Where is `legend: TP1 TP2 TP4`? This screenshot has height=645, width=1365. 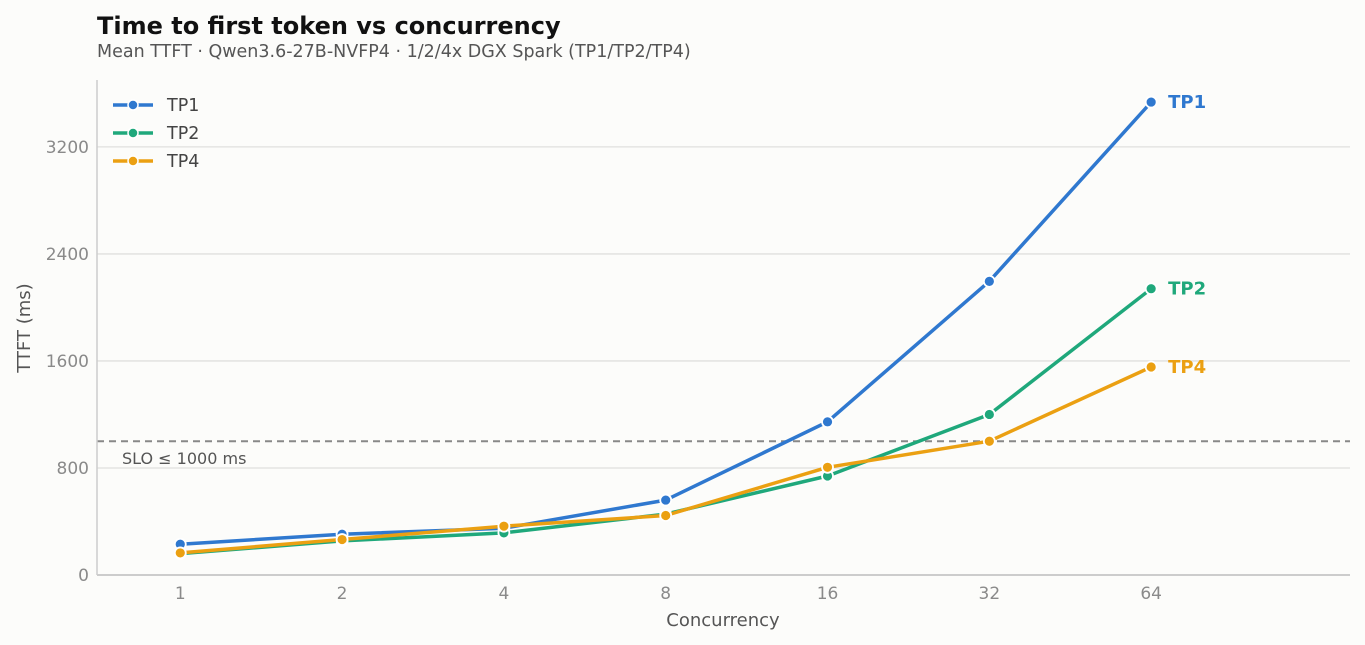 legend: TP1 TP2 TP4 is located at coordinates (156, 134).